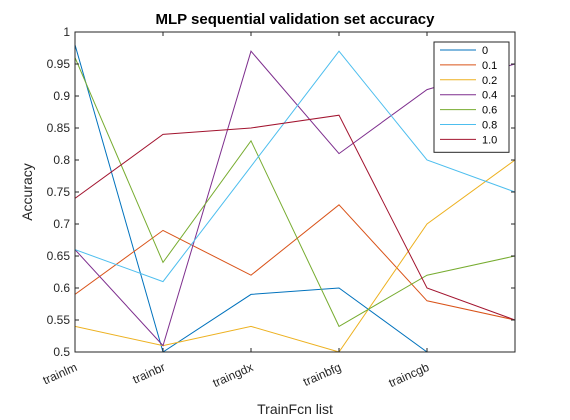 This screenshot has height=420, width=570. I want to click on y-tick-label: 1, so click(66, 32).